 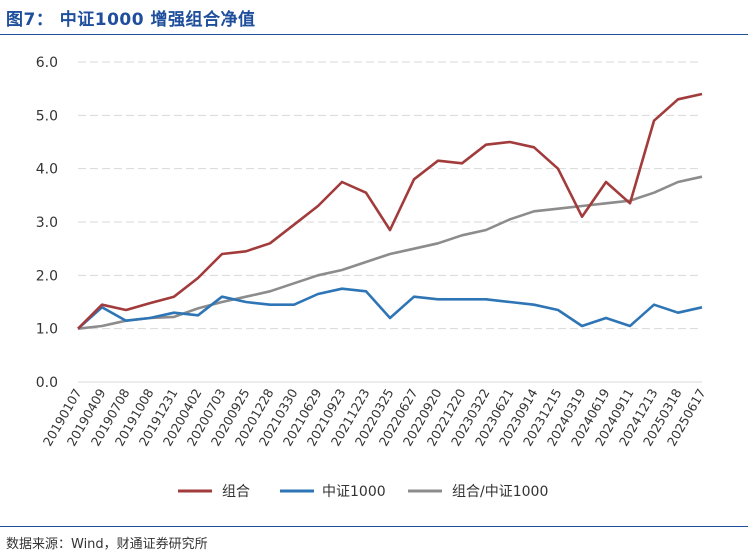 I want to click on figure-title: 图7： 中证1000 增强组合净值, so click(x=131, y=20).